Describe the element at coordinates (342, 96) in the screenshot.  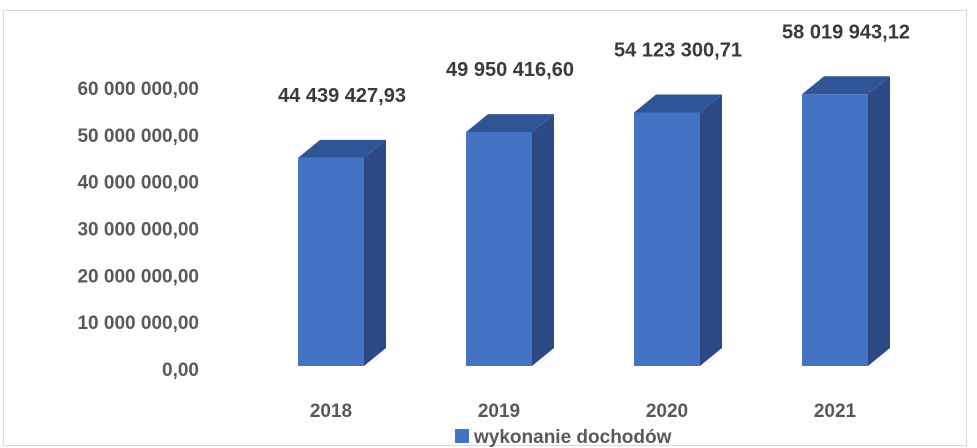
I see `data-label: 44 439 427,93` at that location.